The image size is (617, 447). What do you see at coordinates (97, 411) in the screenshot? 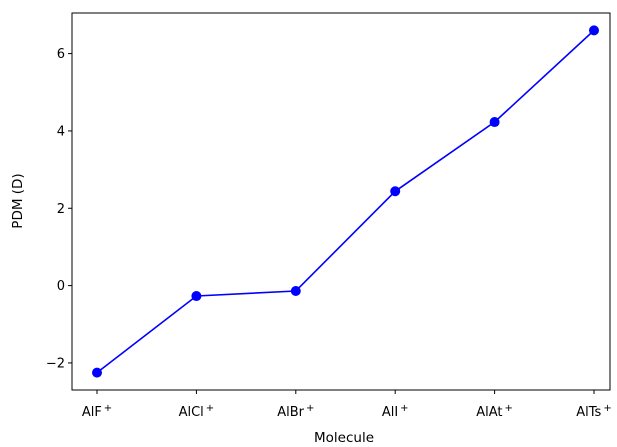
I see `x-tick-label: AlF +` at bounding box center [97, 411].